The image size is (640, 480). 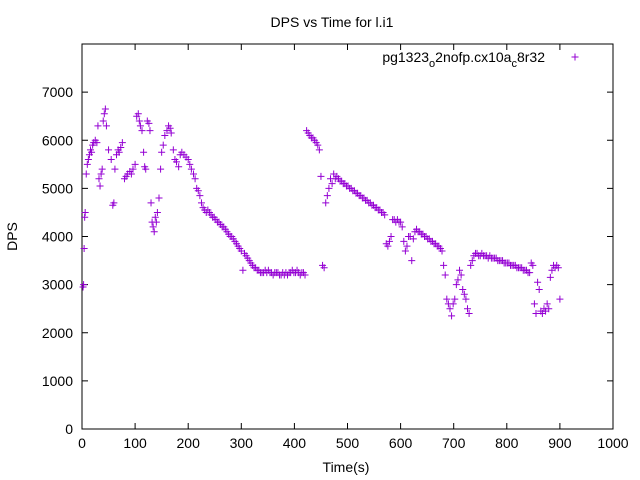 I want to click on y-tick-label: 4000, so click(x=57, y=237).